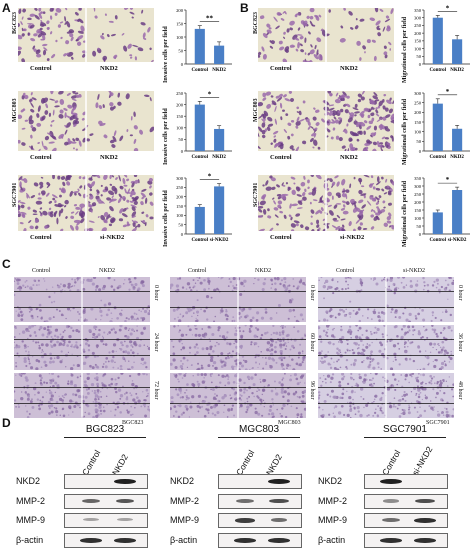 The height and width of the screenshot is (552, 474). I want to click on tick-label: 300, so click(418, 93).